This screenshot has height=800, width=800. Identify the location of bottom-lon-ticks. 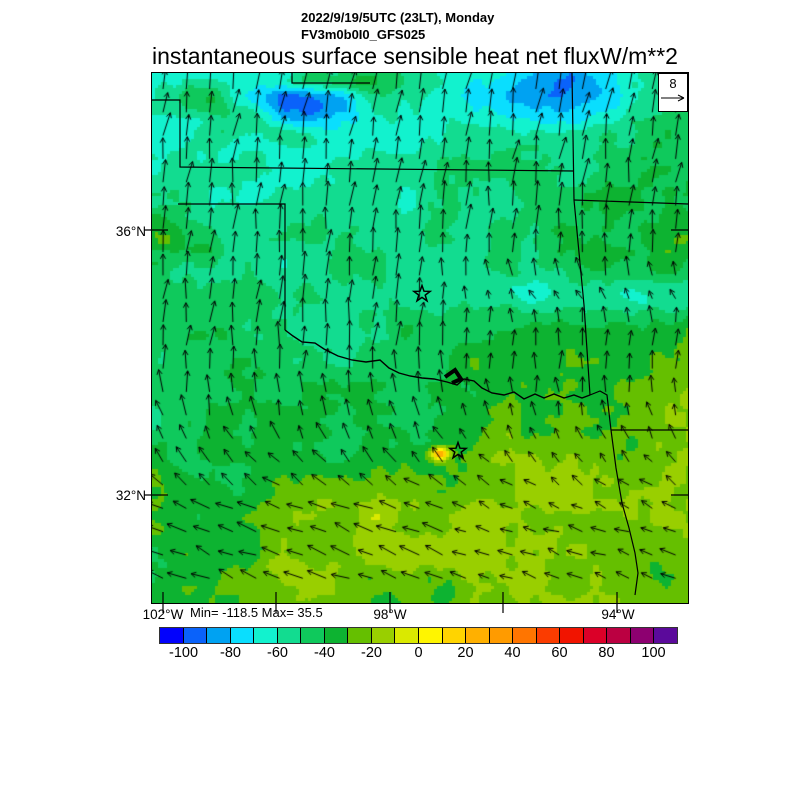
(390, 602).